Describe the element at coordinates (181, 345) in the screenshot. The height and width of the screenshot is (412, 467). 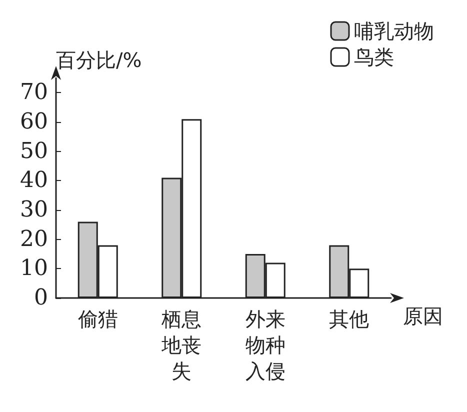
I see `x-tick-label: 栖息地丧失` at that location.